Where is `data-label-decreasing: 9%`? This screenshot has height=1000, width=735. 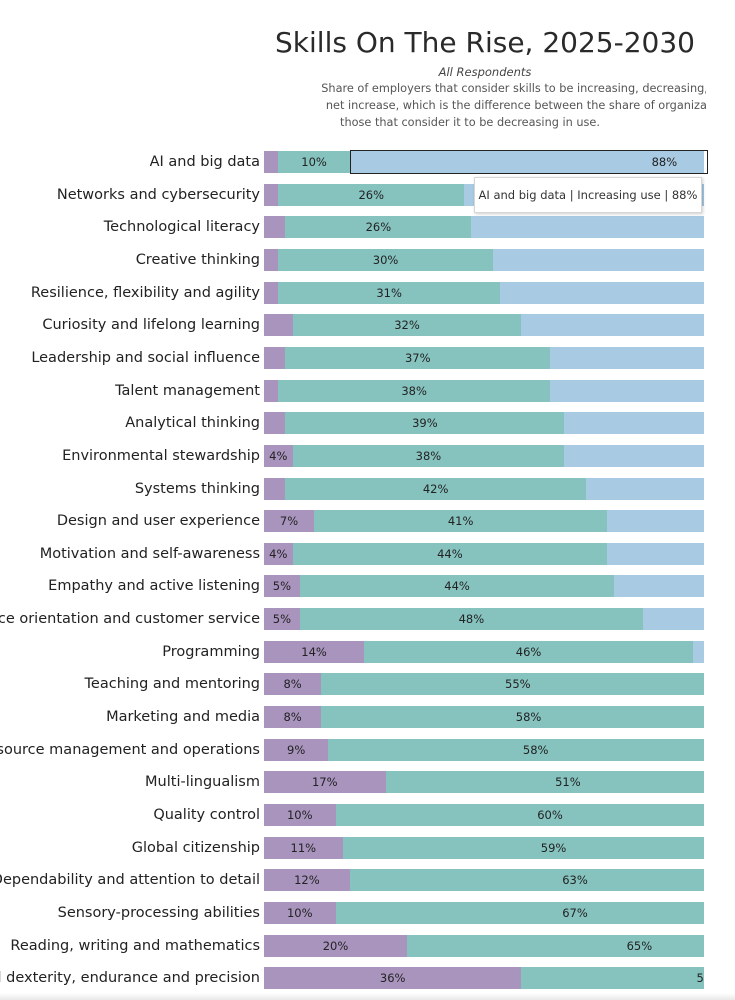 data-label-decreasing: 9% is located at coordinates (296, 750).